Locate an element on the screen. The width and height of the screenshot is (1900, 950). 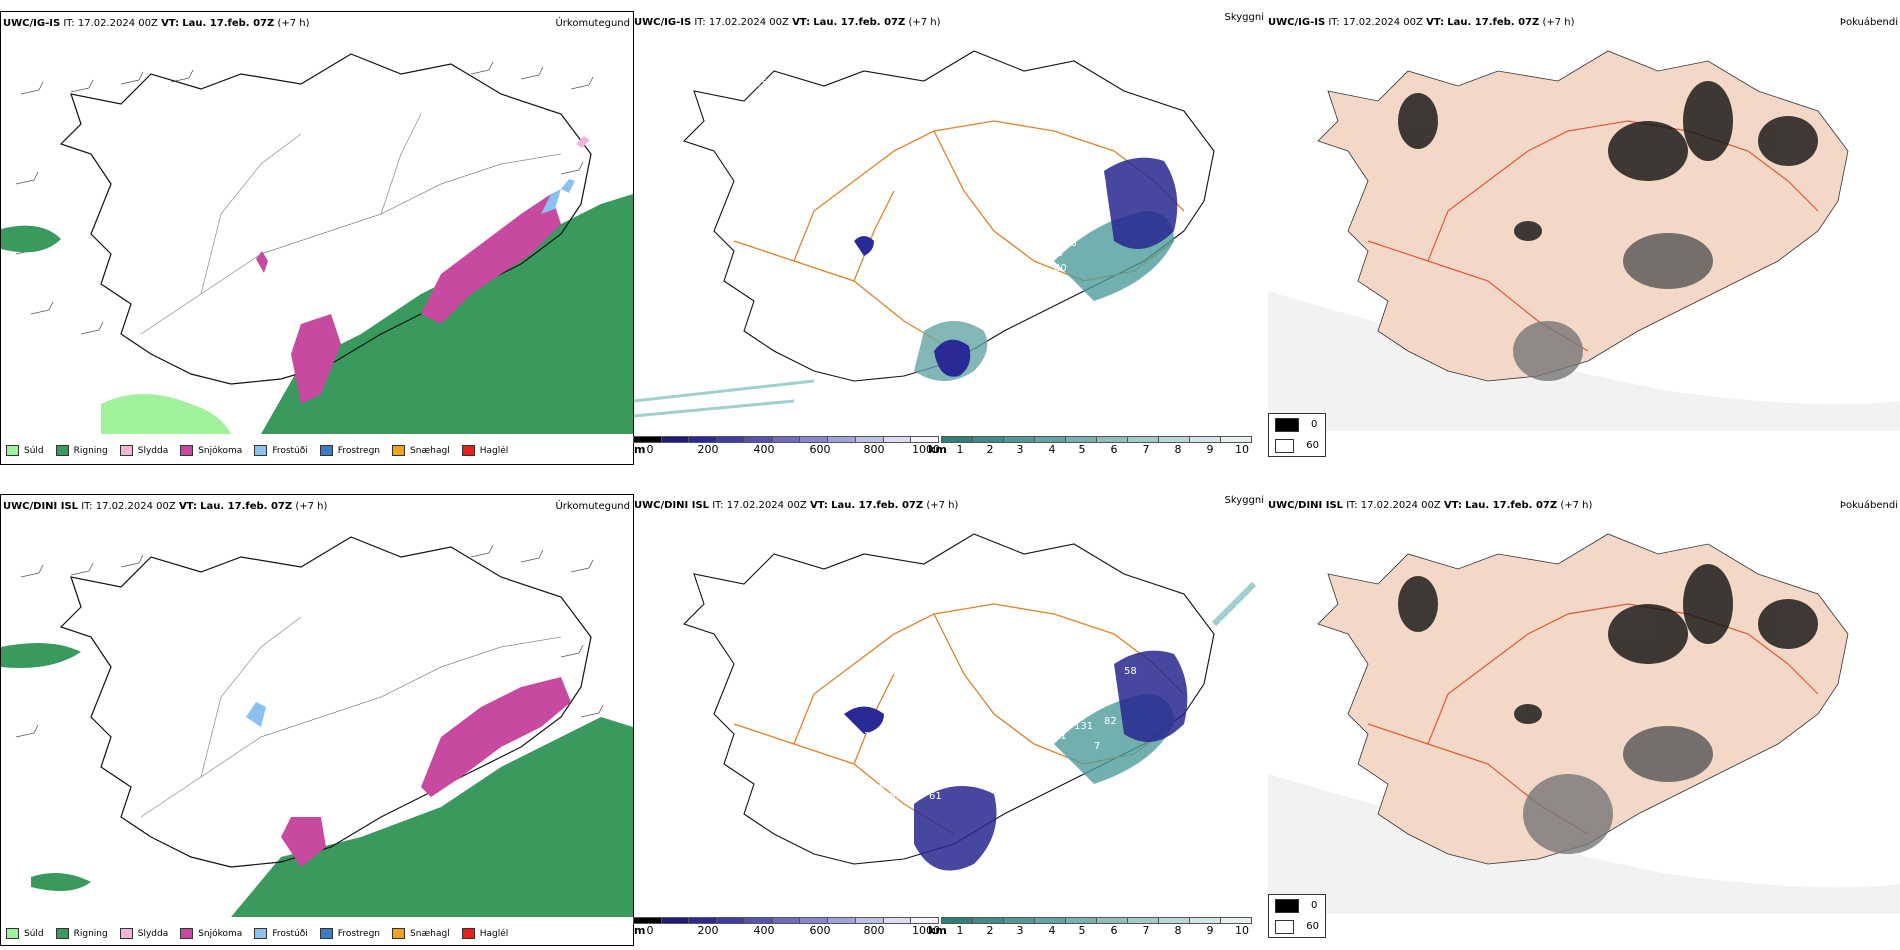
colorbar-ticks: 0 200 400 600 800 1000 is located at coordinates (787, 449).